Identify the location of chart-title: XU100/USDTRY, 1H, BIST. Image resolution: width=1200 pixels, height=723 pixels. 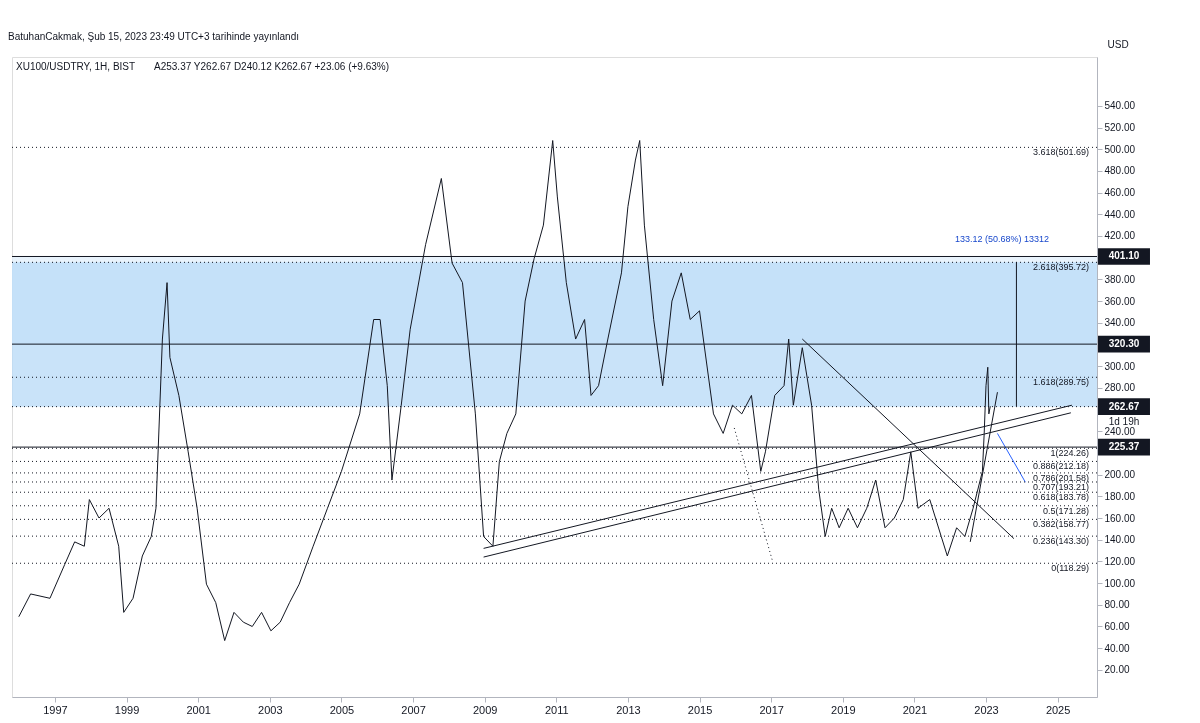
(76, 66).